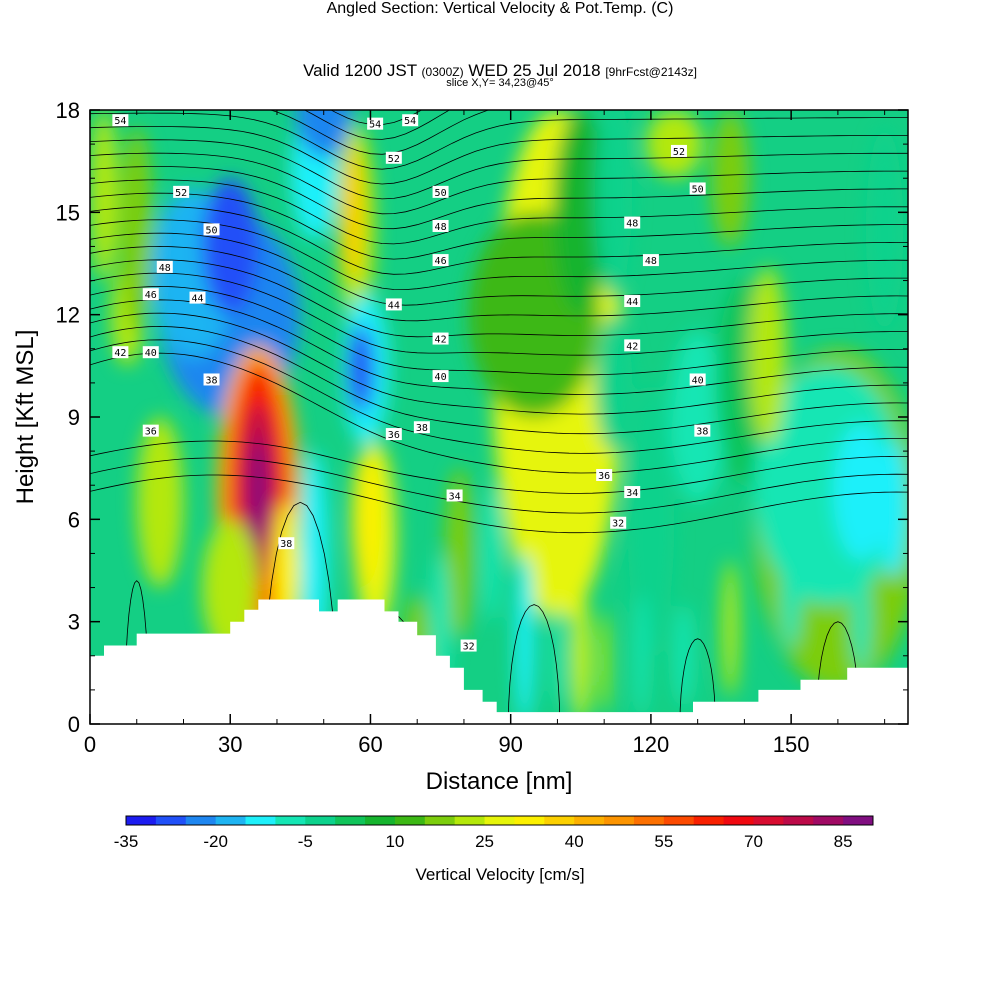 This screenshot has width=1000, height=1000. What do you see at coordinates (753, 841) in the screenshot?
I see `colorbar-tick-label: 70` at bounding box center [753, 841].